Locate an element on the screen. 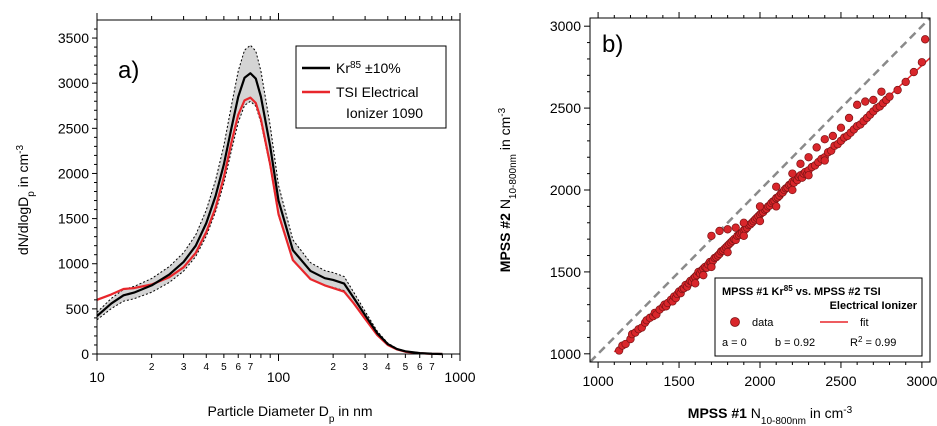  legend-marker-data is located at coordinates (735, 322).